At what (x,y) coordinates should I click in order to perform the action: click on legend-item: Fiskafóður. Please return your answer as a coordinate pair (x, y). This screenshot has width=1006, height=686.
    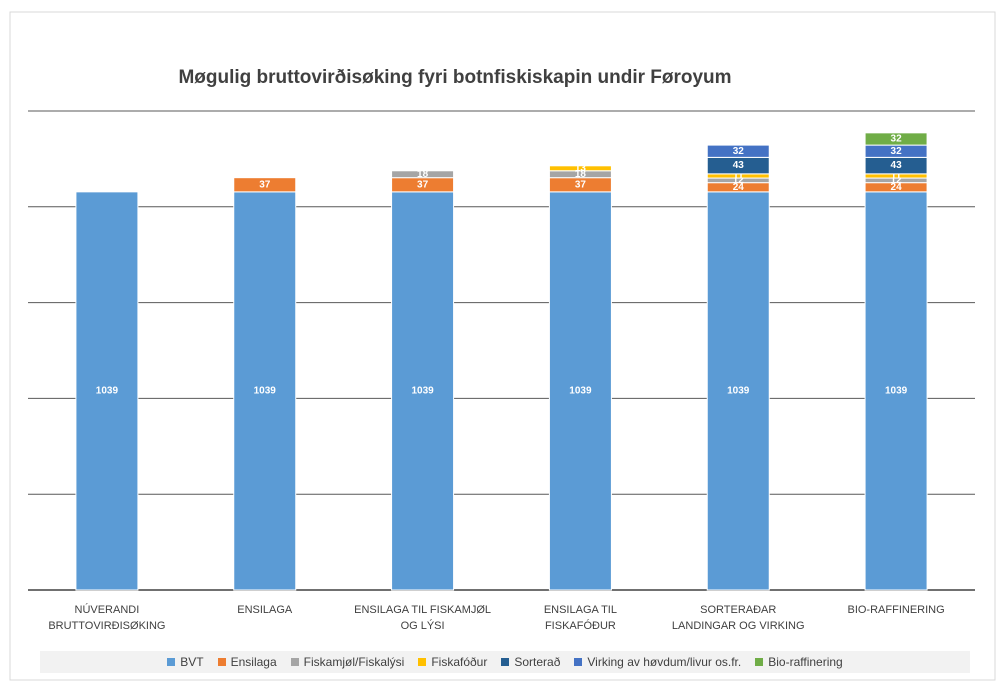
    Looking at the image, I should click on (452, 662).